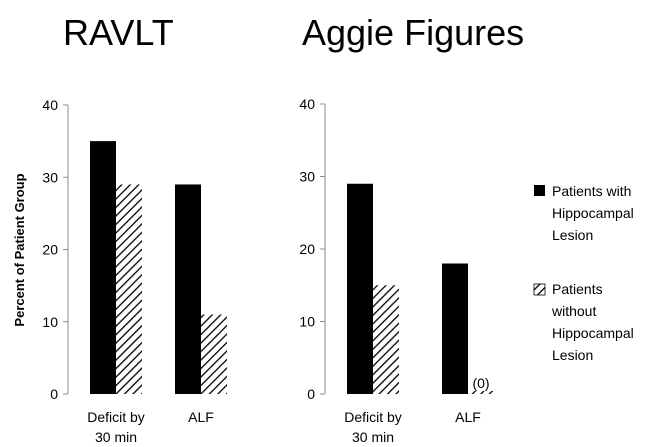 Image resolution: width=651 pixels, height=447 pixels. Describe the element at coordinates (539, 190) in the screenshot. I see `legend-swatch-solid` at that location.